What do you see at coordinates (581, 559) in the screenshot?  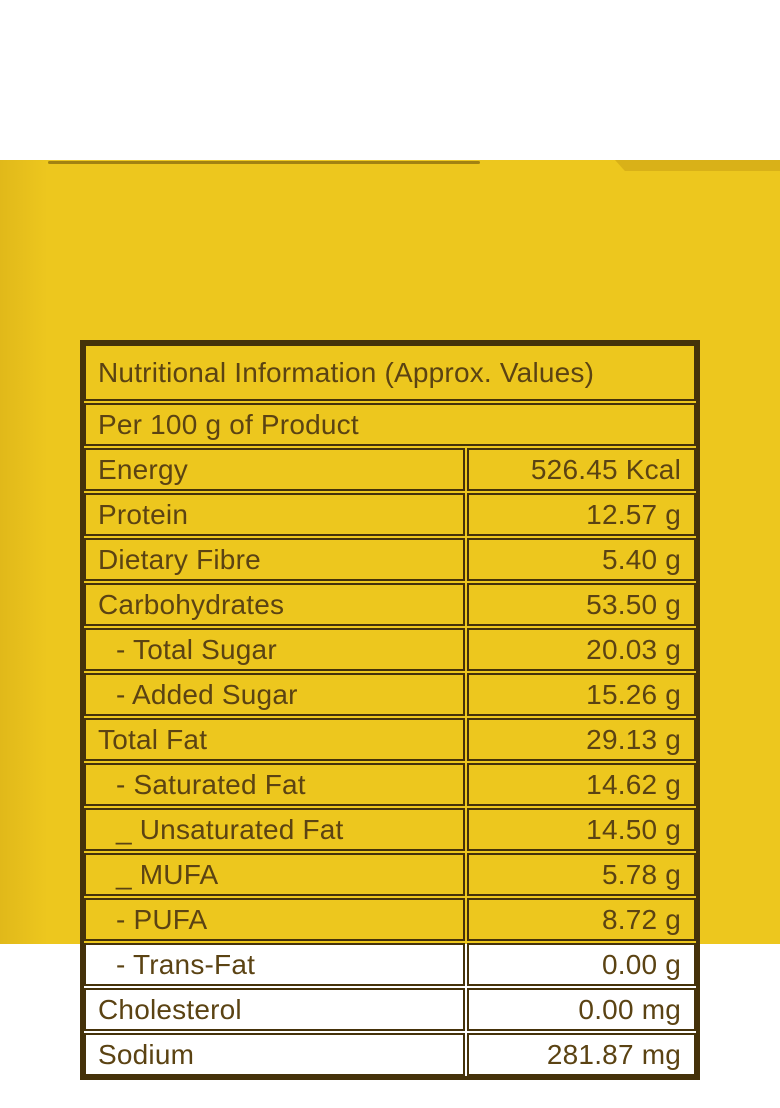 I see `row-value: 5.40 g` at bounding box center [581, 559].